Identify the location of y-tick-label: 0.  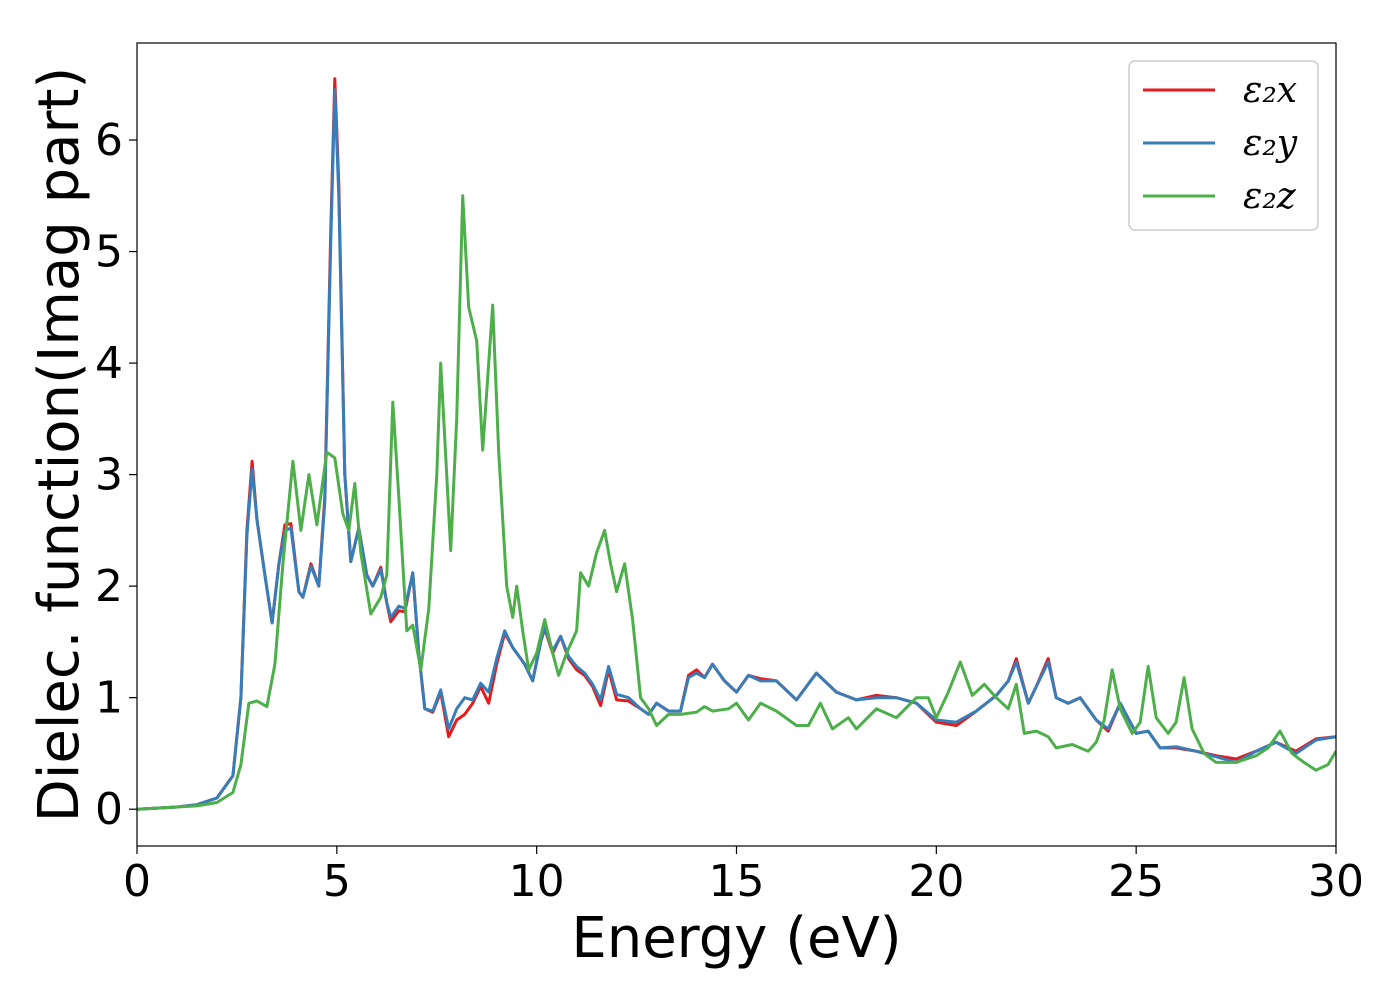
(109, 809).